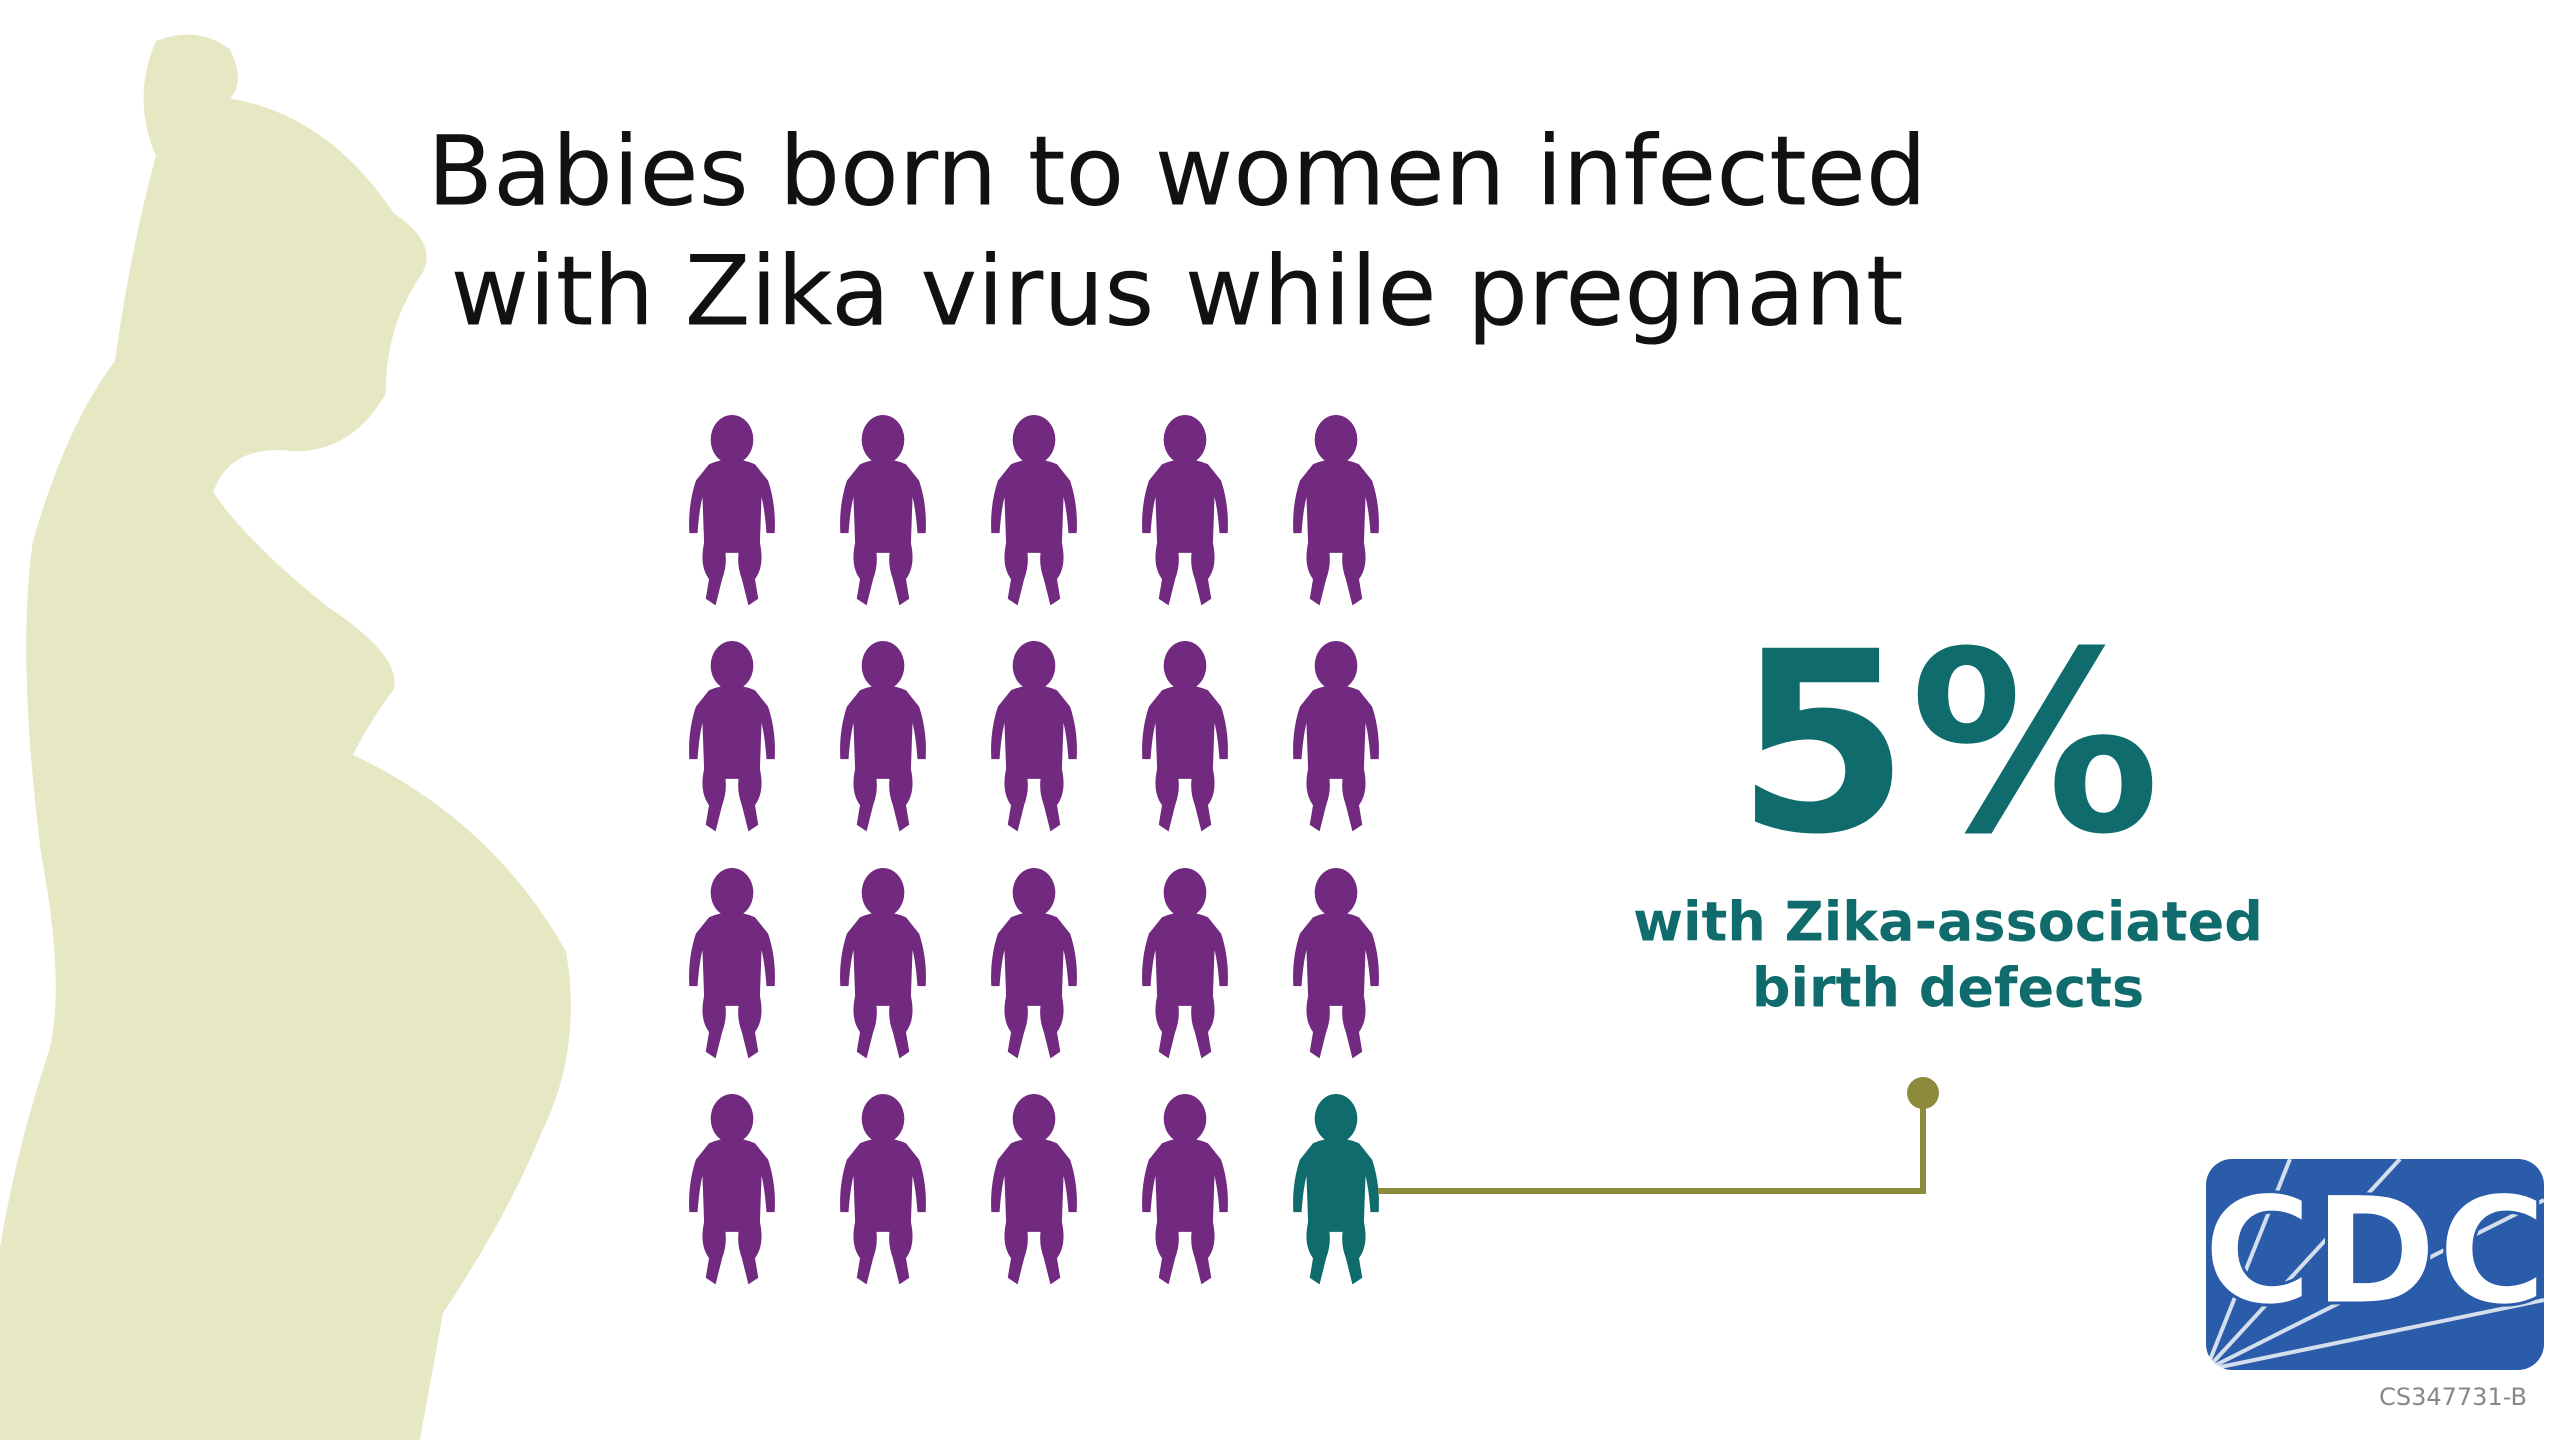 The height and width of the screenshot is (1440, 2560). What do you see at coordinates (1948, 743) in the screenshot?
I see `stat-value: 5%` at bounding box center [1948, 743].